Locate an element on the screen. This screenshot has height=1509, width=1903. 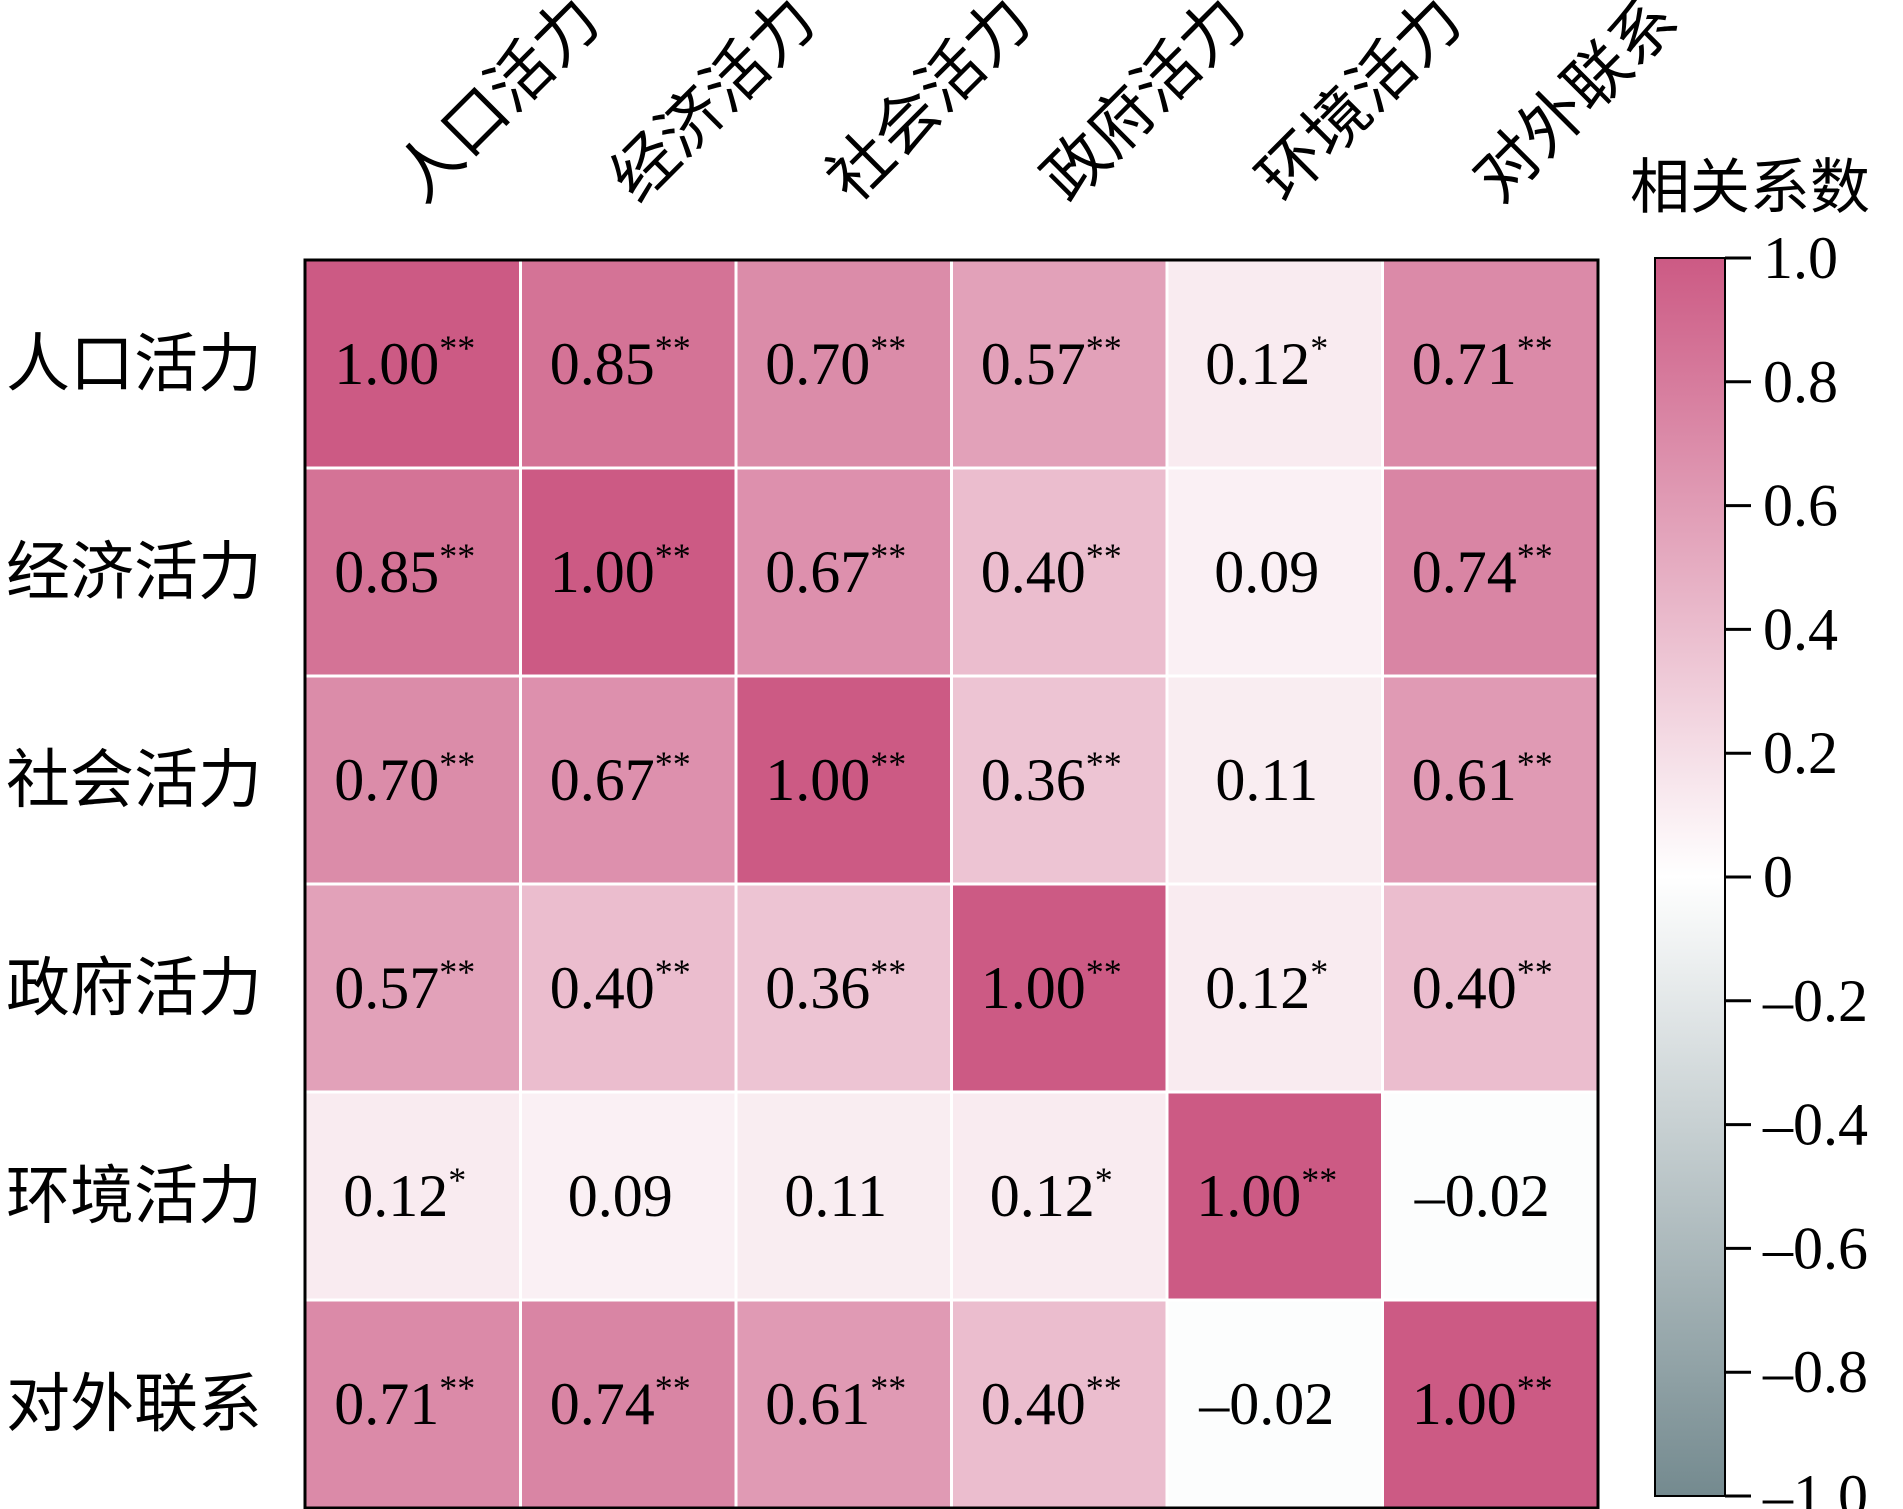
legend-colorbar is located at coordinates (1690, 877).